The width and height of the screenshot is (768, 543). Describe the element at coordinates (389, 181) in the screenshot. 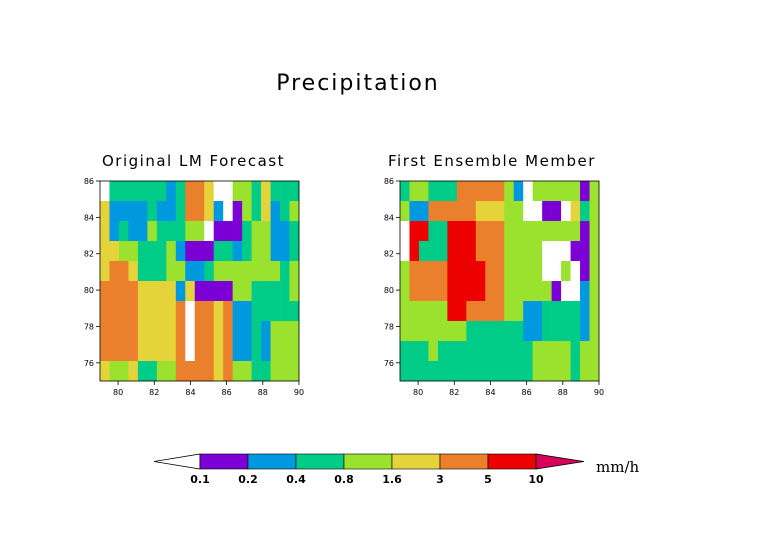

I see `y-tick-label: 86` at that location.